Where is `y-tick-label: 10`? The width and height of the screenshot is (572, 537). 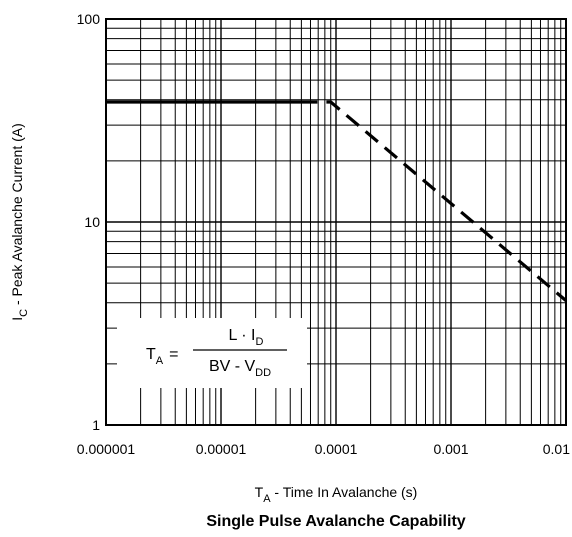 y-tick-label: 10 is located at coordinates (92, 222).